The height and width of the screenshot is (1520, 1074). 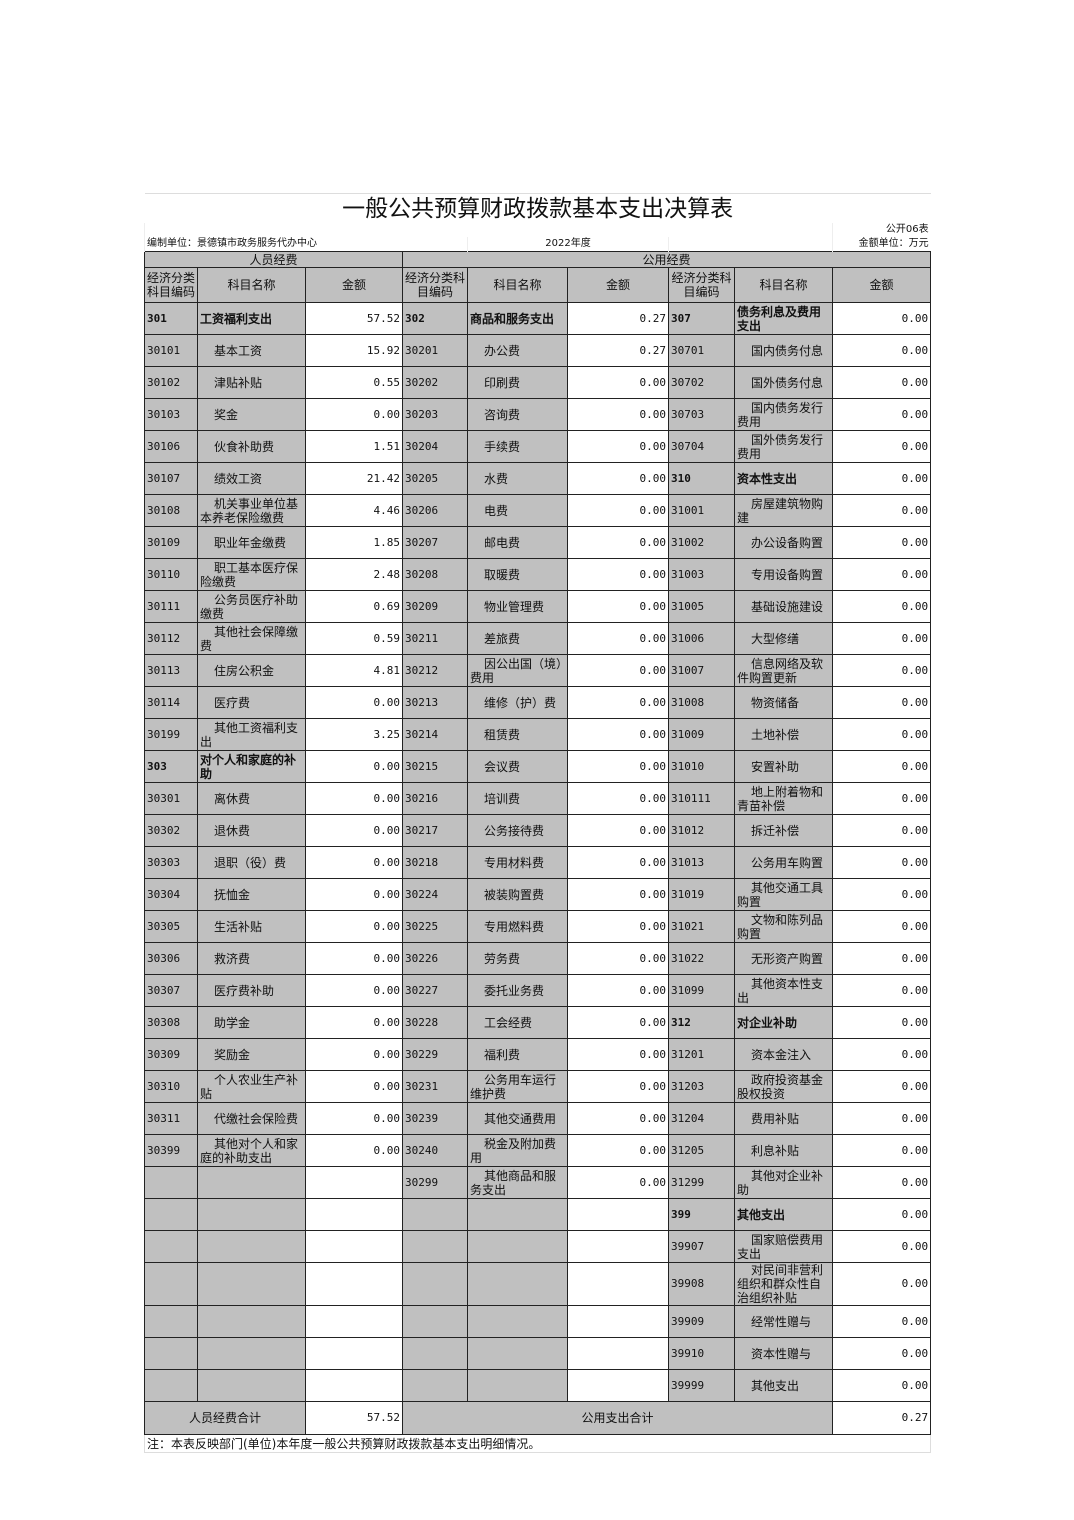 What do you see at coordinates (701, 670) in the screenshot?
I see `code-cell: 31007` at bounding box center [701, 670].